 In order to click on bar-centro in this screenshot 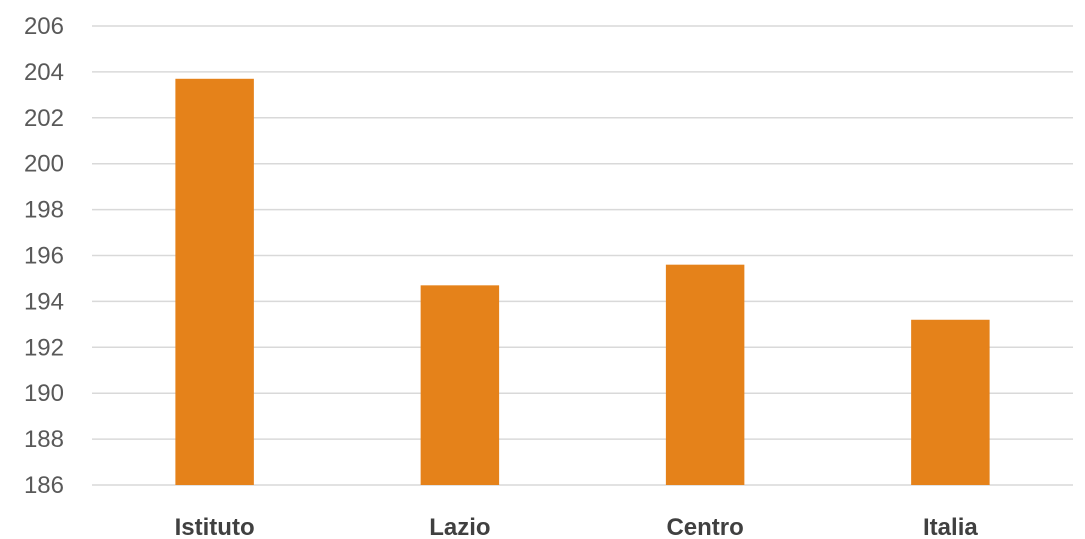, I will do `click(705, 374)`.